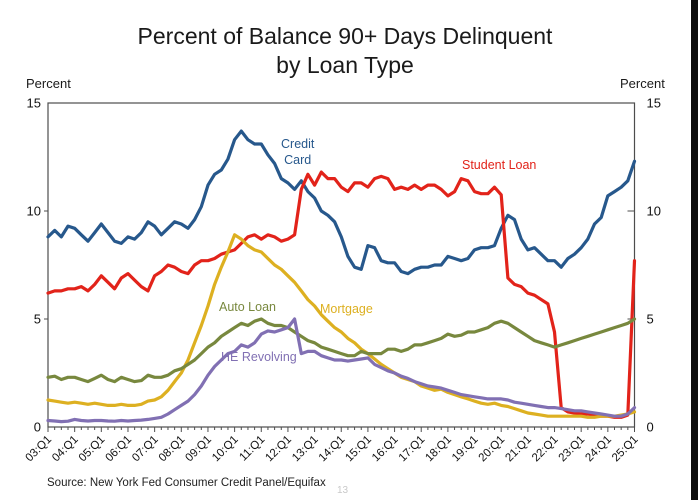 Image resolution: width=698 pixels, height=500 pixels. I want to click on y-axis-right-tick-label: 15, so click(654, 103).